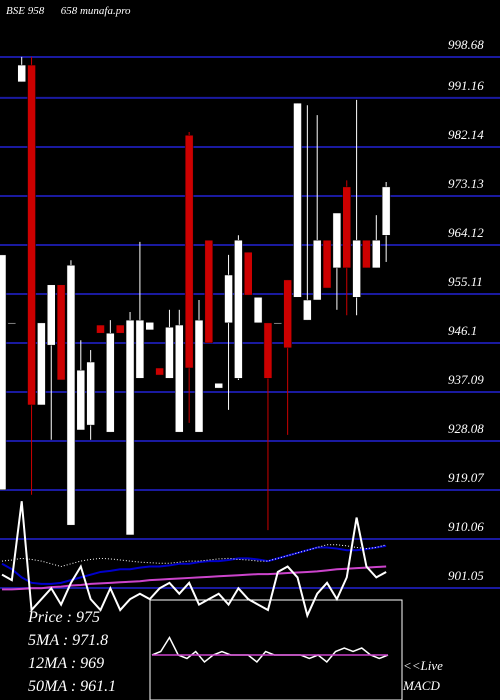 Image resolution: width=500 pixels, height=700 pixels. What do you see at coordinates (462, 330) in the screenshot?
I see `y-tick-label: 946.1` at bounding box center [462, 330].